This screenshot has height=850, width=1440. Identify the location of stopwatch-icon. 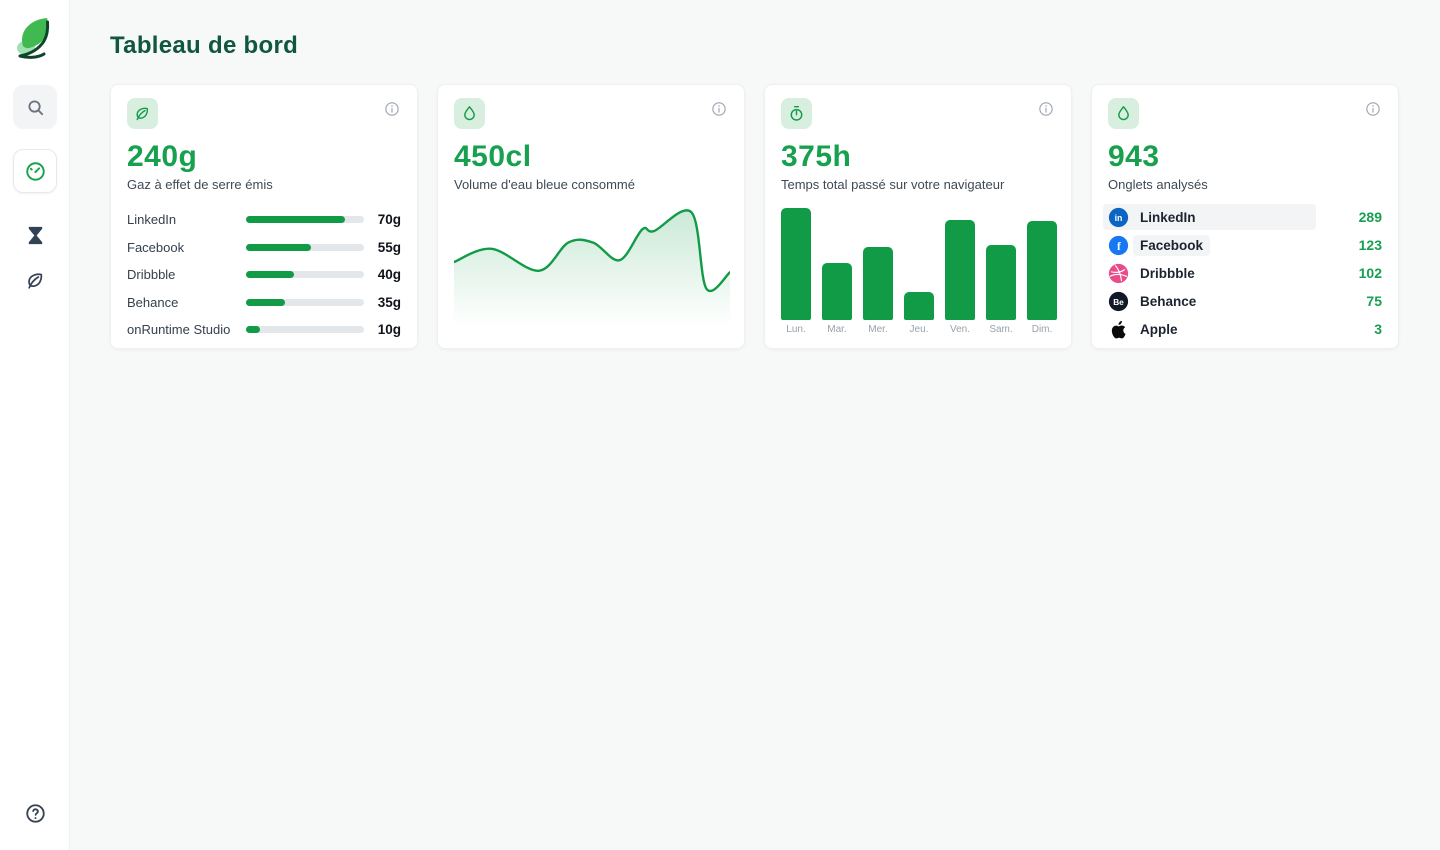
(796, 113).